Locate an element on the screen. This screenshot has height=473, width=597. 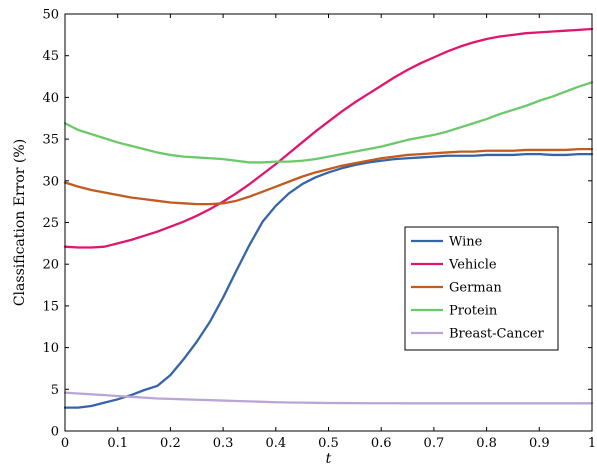
y-tick-label: 35 is located at coordinates (50, 140).